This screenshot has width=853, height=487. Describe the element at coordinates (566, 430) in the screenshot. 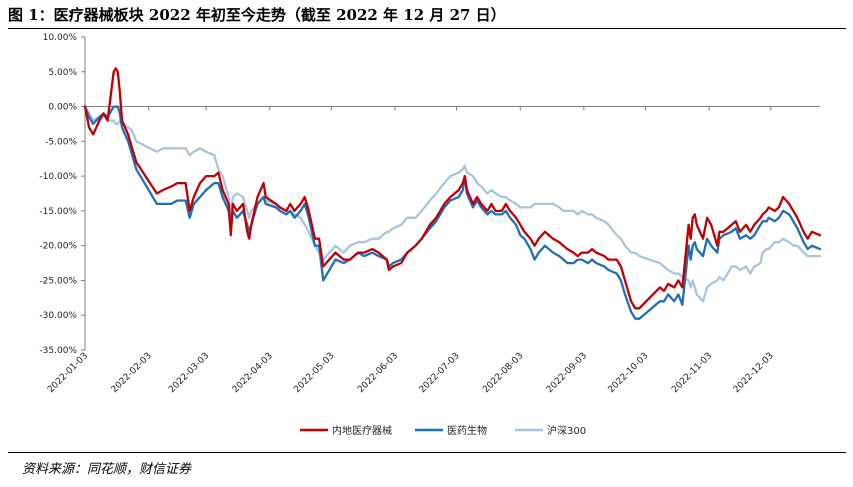

I see `legend-label: 沪深300` at that location.